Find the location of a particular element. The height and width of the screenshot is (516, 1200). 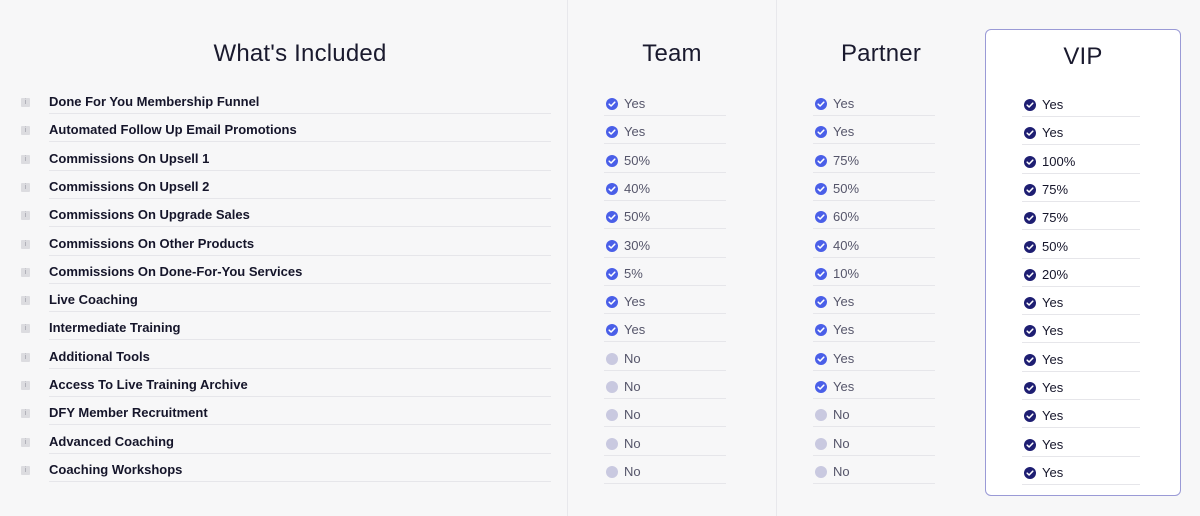

vip-plan-title: VIP is located at coordinates (1083, 56).